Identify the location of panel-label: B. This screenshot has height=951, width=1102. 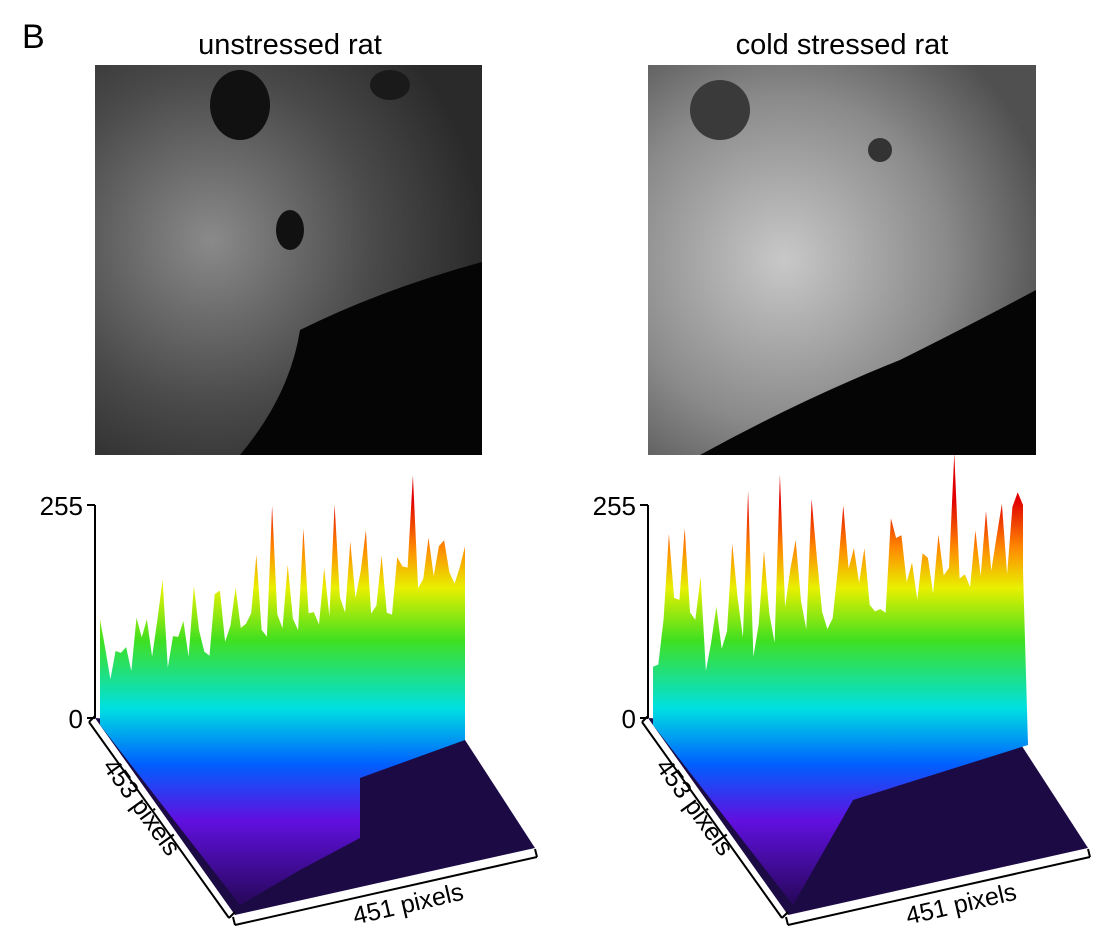
(33, 37).